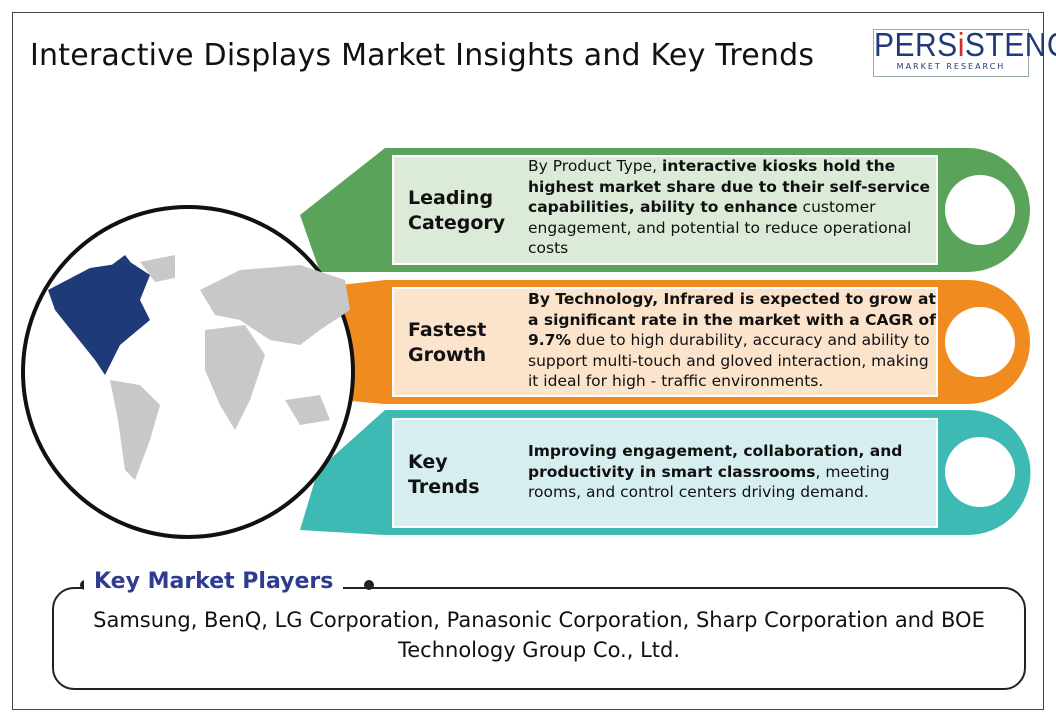 The image size is (1056, 720). What do you see at coordinates (447, 342) in the screenshot?
I see `fastest-growth-label: Fastest Growth` at bounding box center [447, 342].